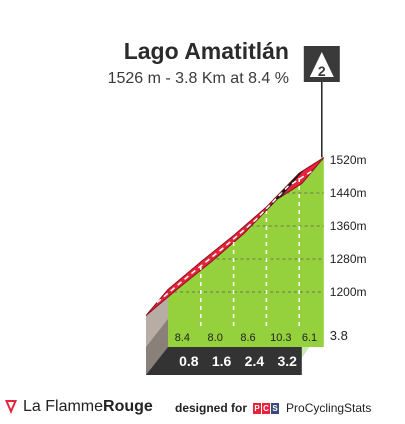  I want to click on stone-face, so click(157, 320).